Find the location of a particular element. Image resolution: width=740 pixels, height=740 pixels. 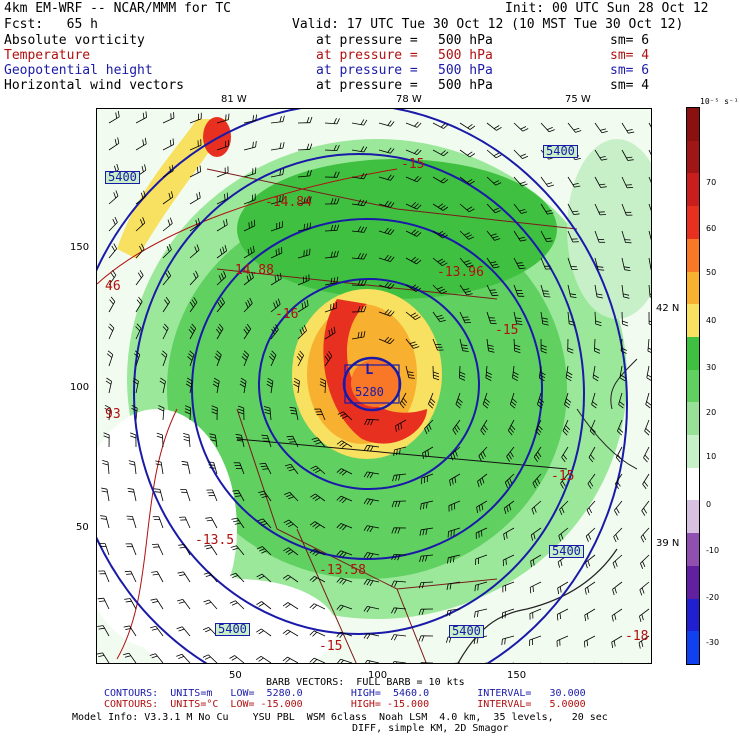

temp-label-b: -14.84 is located at coordinates (288, 202).